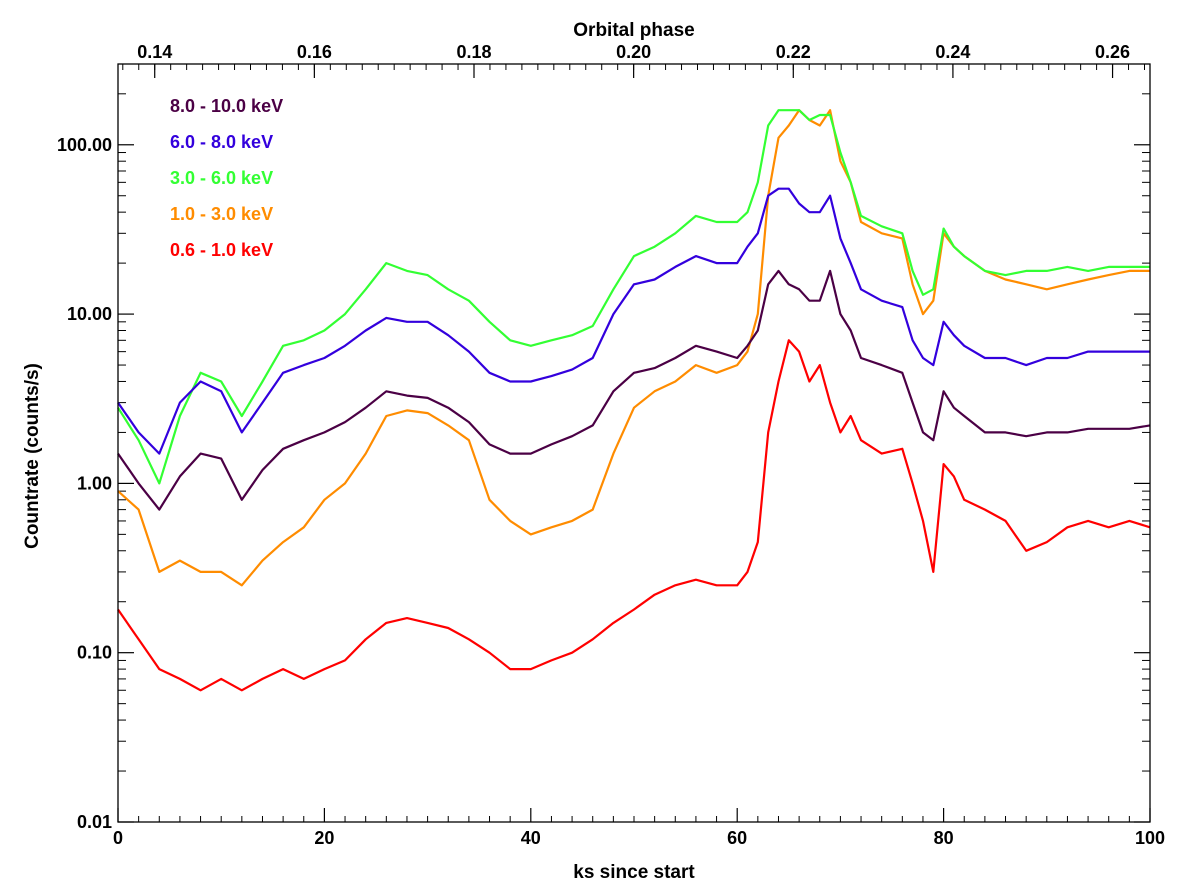  Describe the element at coordinates (221, 214) in the screenshot. I see `legend-entry: 1.0 - 3.0 keV` at that location.